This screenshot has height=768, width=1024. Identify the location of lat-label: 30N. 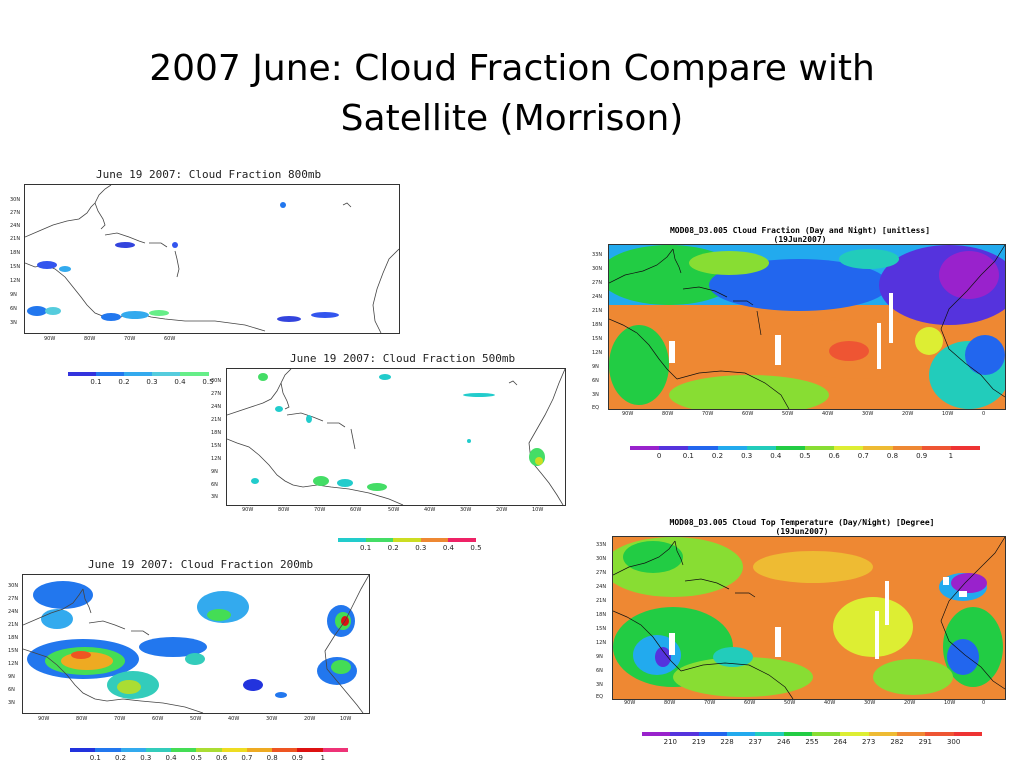
(597, 269).